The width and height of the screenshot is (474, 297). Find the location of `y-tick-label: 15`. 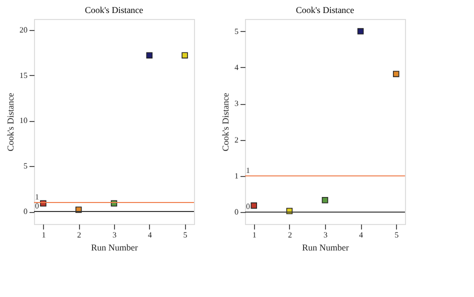

y-tick-label: 15 is located at coordinates (24, 75).